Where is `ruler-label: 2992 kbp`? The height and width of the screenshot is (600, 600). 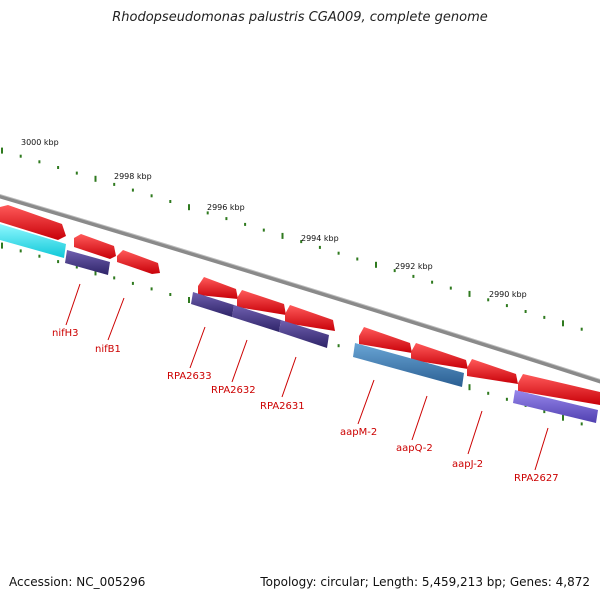 ruler-label: 2992 kbp is located at coordinates (414, 266).